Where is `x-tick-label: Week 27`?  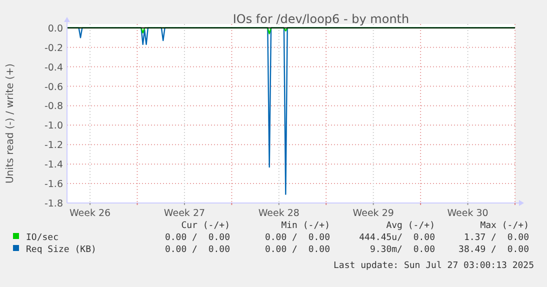
x-tick-label: Week 27 is located at coordinates (185, 213).